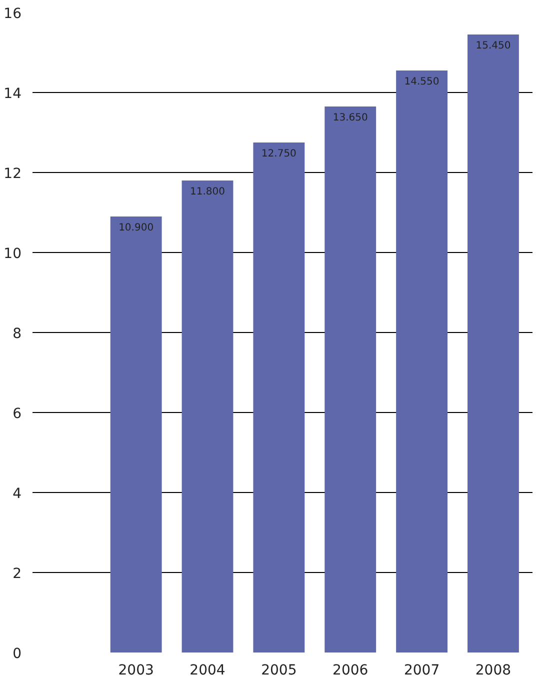  I want to click on data-label: 15.450, so click(493, 46).